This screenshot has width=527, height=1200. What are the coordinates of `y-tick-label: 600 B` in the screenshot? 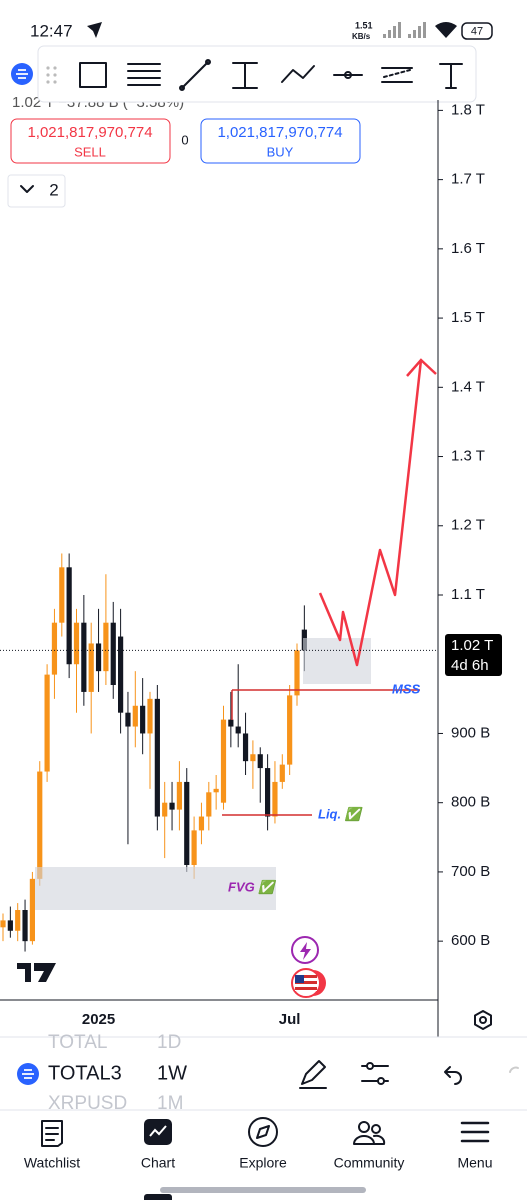 It's located at (470, 940).